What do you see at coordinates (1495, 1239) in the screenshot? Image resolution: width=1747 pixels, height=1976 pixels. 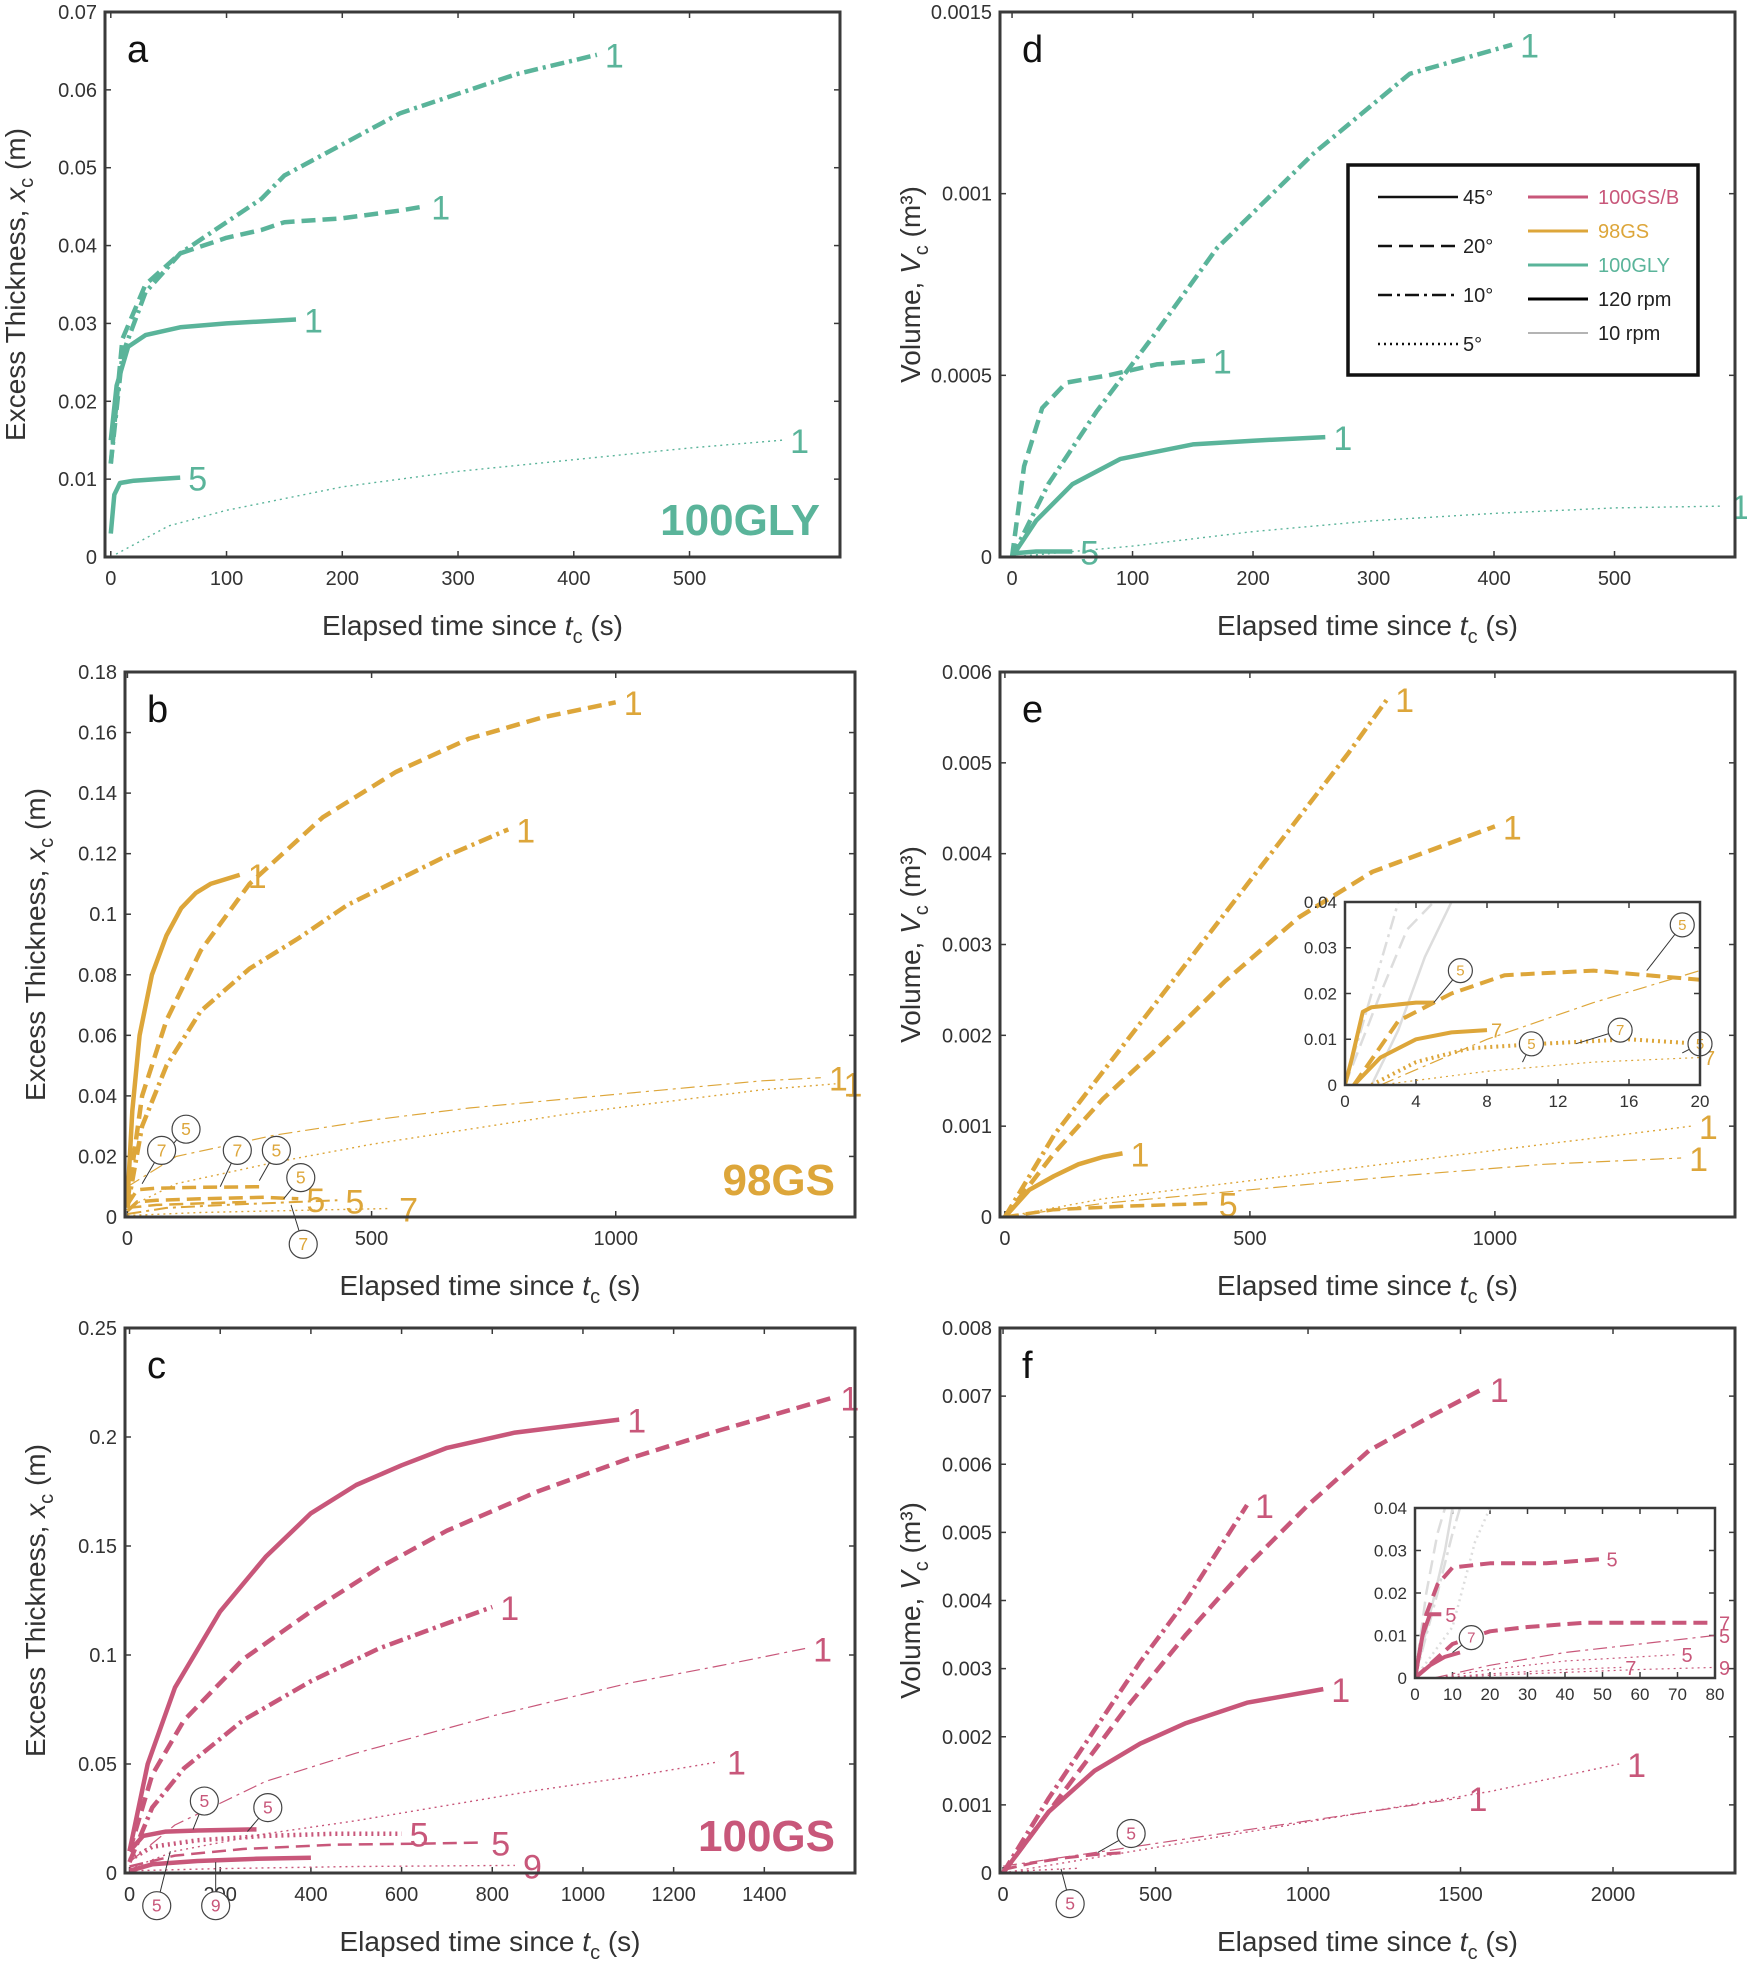 I see `x-tick-label: 1000` at bounding box center [1495, 1239].